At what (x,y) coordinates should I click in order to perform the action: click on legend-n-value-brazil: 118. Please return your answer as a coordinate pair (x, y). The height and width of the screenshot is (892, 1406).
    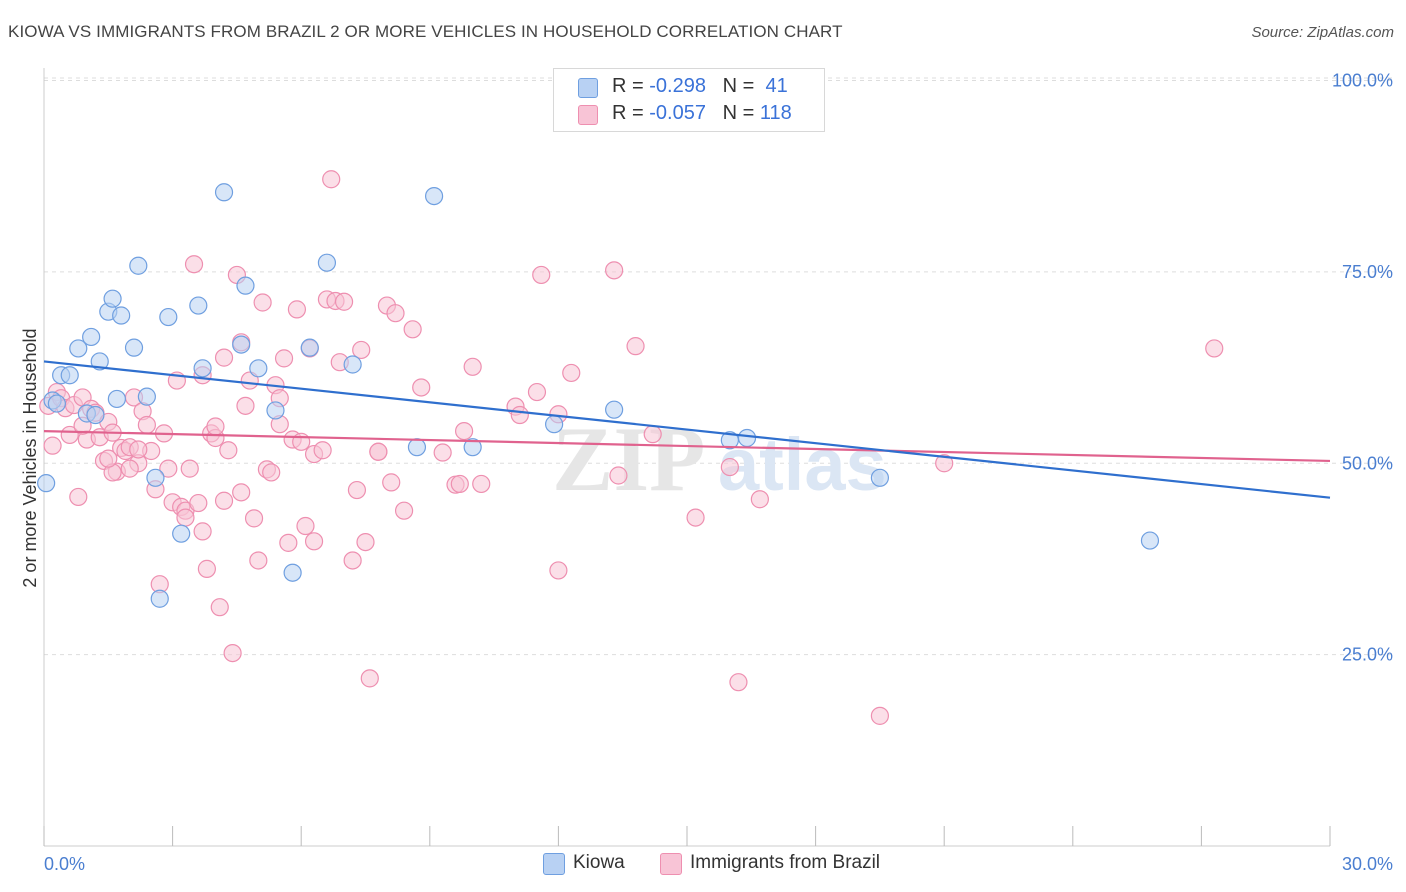
    Looking at the image, I should click on (775, 113).